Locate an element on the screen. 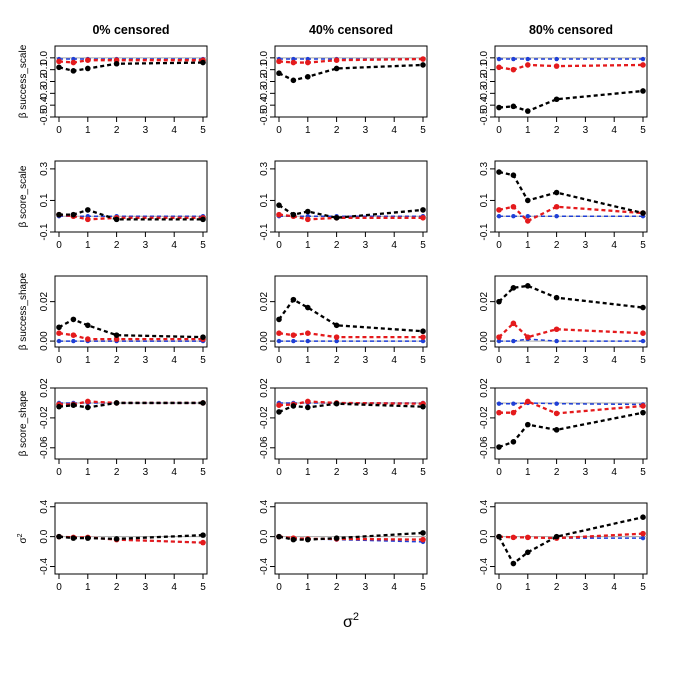 The image size is (700, 700). y-tick-label: 0.0 is located at coordinates (484, 536).